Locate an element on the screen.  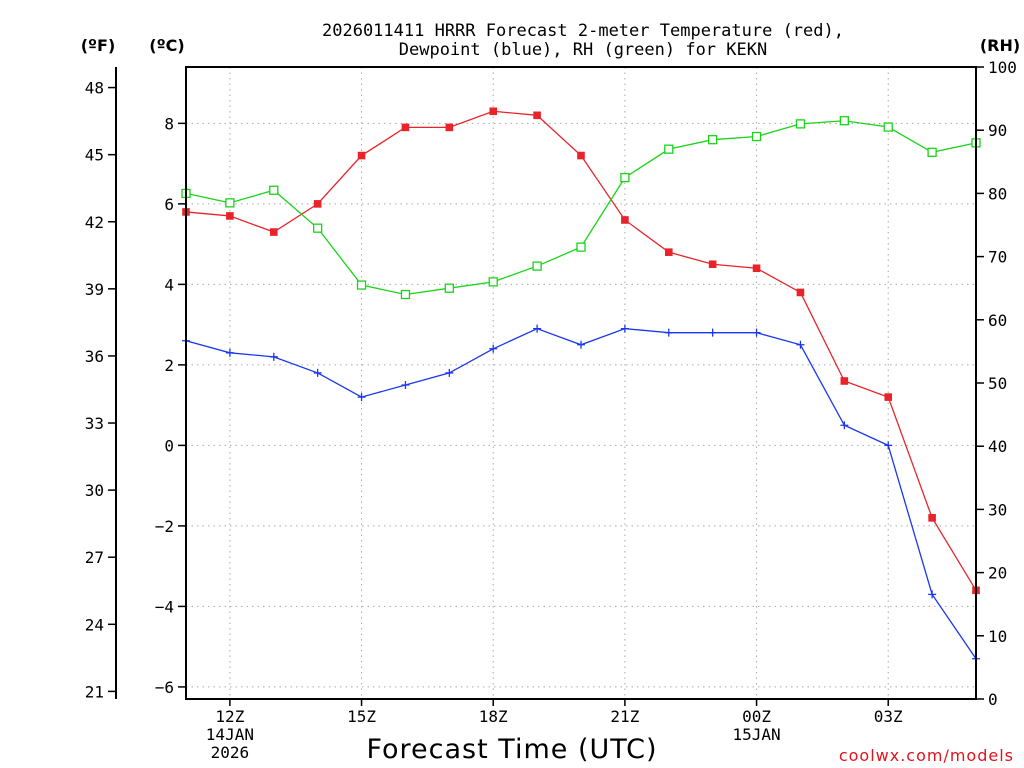
x-tick-date-label: 14JAN is located at coordinates (230, 734).